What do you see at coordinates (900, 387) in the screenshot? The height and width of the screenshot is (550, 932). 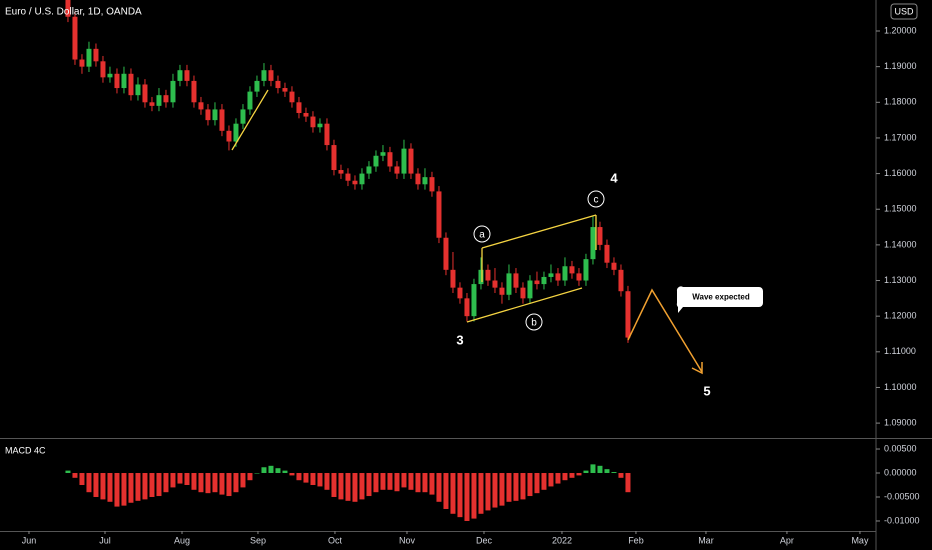 I see `y-tick-label: 1.10000` at bounding box center [900, 387].